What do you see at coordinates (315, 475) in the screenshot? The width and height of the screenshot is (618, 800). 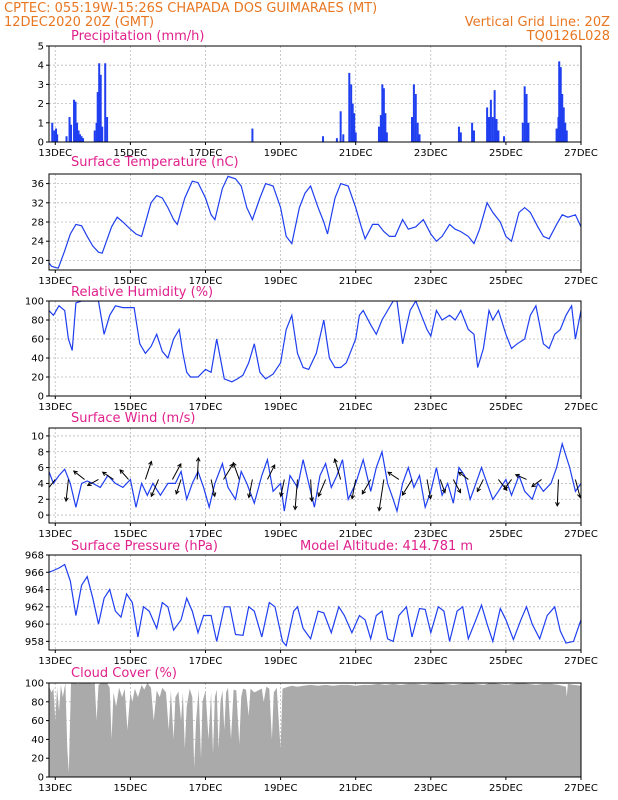 I see `wind-frame` at bounding box center [315, 475].